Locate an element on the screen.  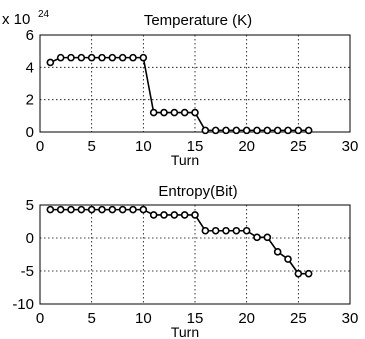
entropy-x-tick-labels: 0 5 10 15 20 25 30 is located at coordinates (197, 318).